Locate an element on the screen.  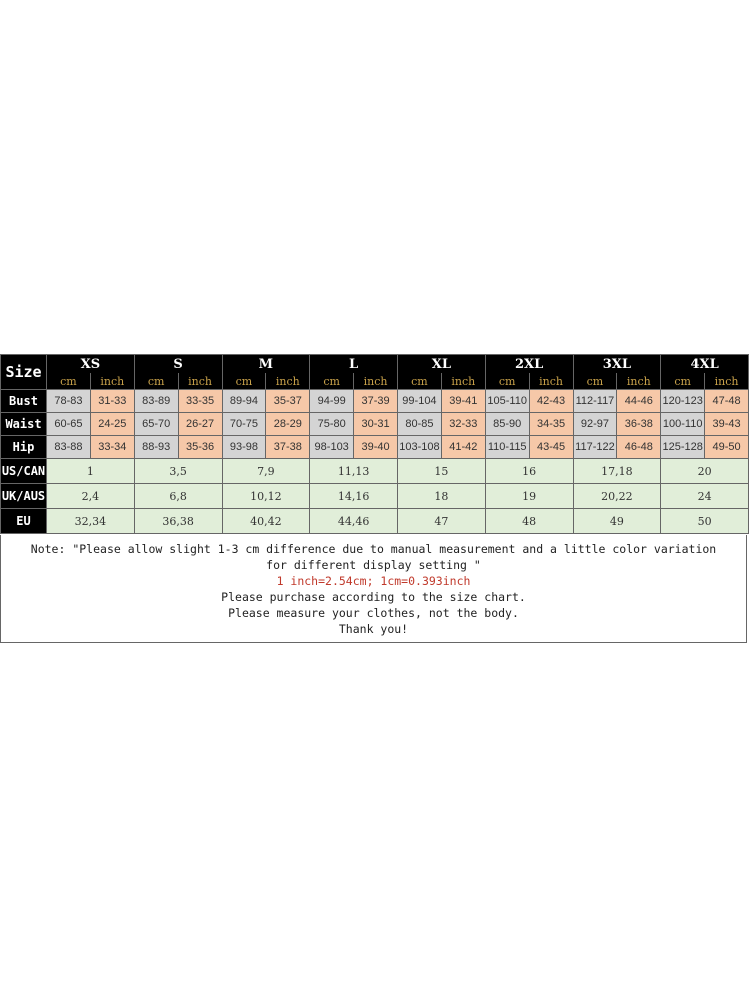
note-conversion: 1 inch=2.54cm; 1cm=0.393inch is located at coordinates (373, 581).